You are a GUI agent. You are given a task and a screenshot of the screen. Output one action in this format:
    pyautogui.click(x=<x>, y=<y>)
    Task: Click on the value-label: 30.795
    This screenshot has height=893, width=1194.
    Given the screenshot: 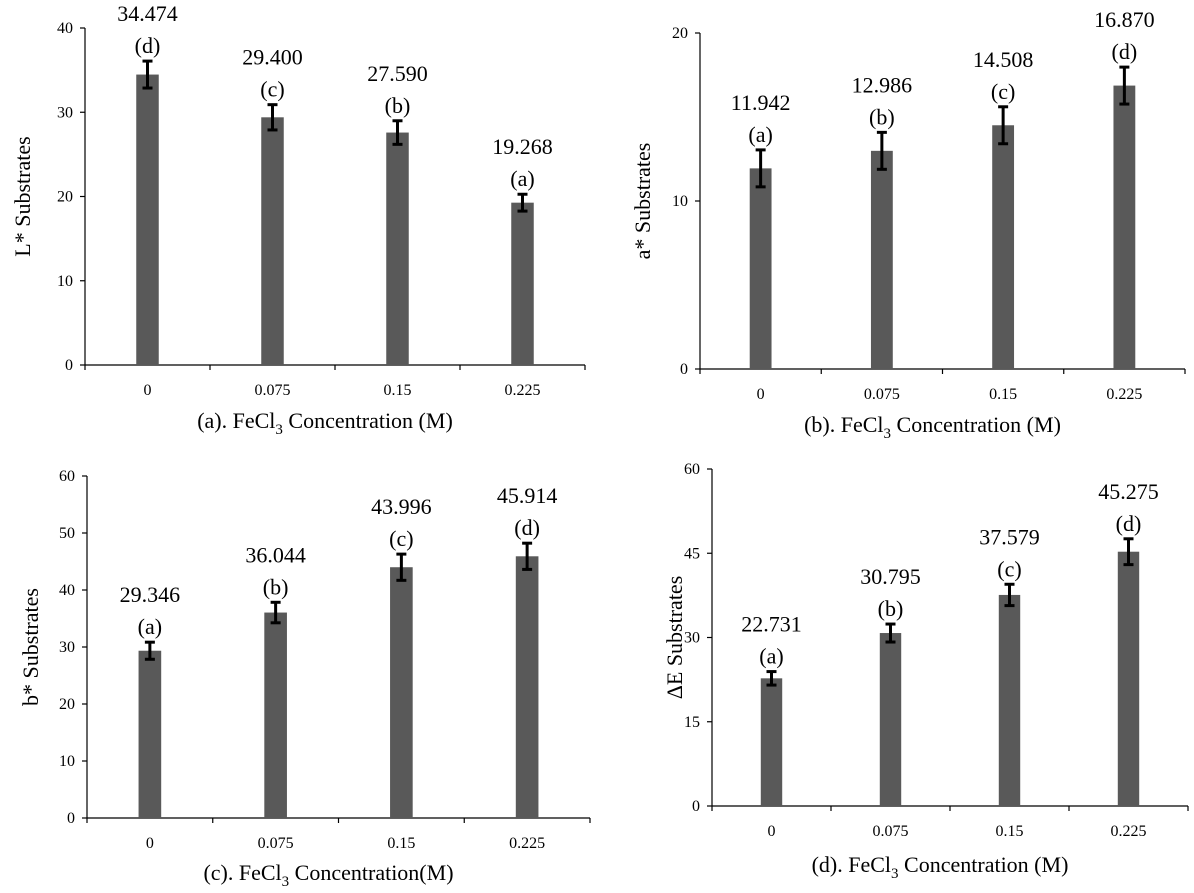 What is the action you would take?
    pyautogui.click(x=890, y=576)
    